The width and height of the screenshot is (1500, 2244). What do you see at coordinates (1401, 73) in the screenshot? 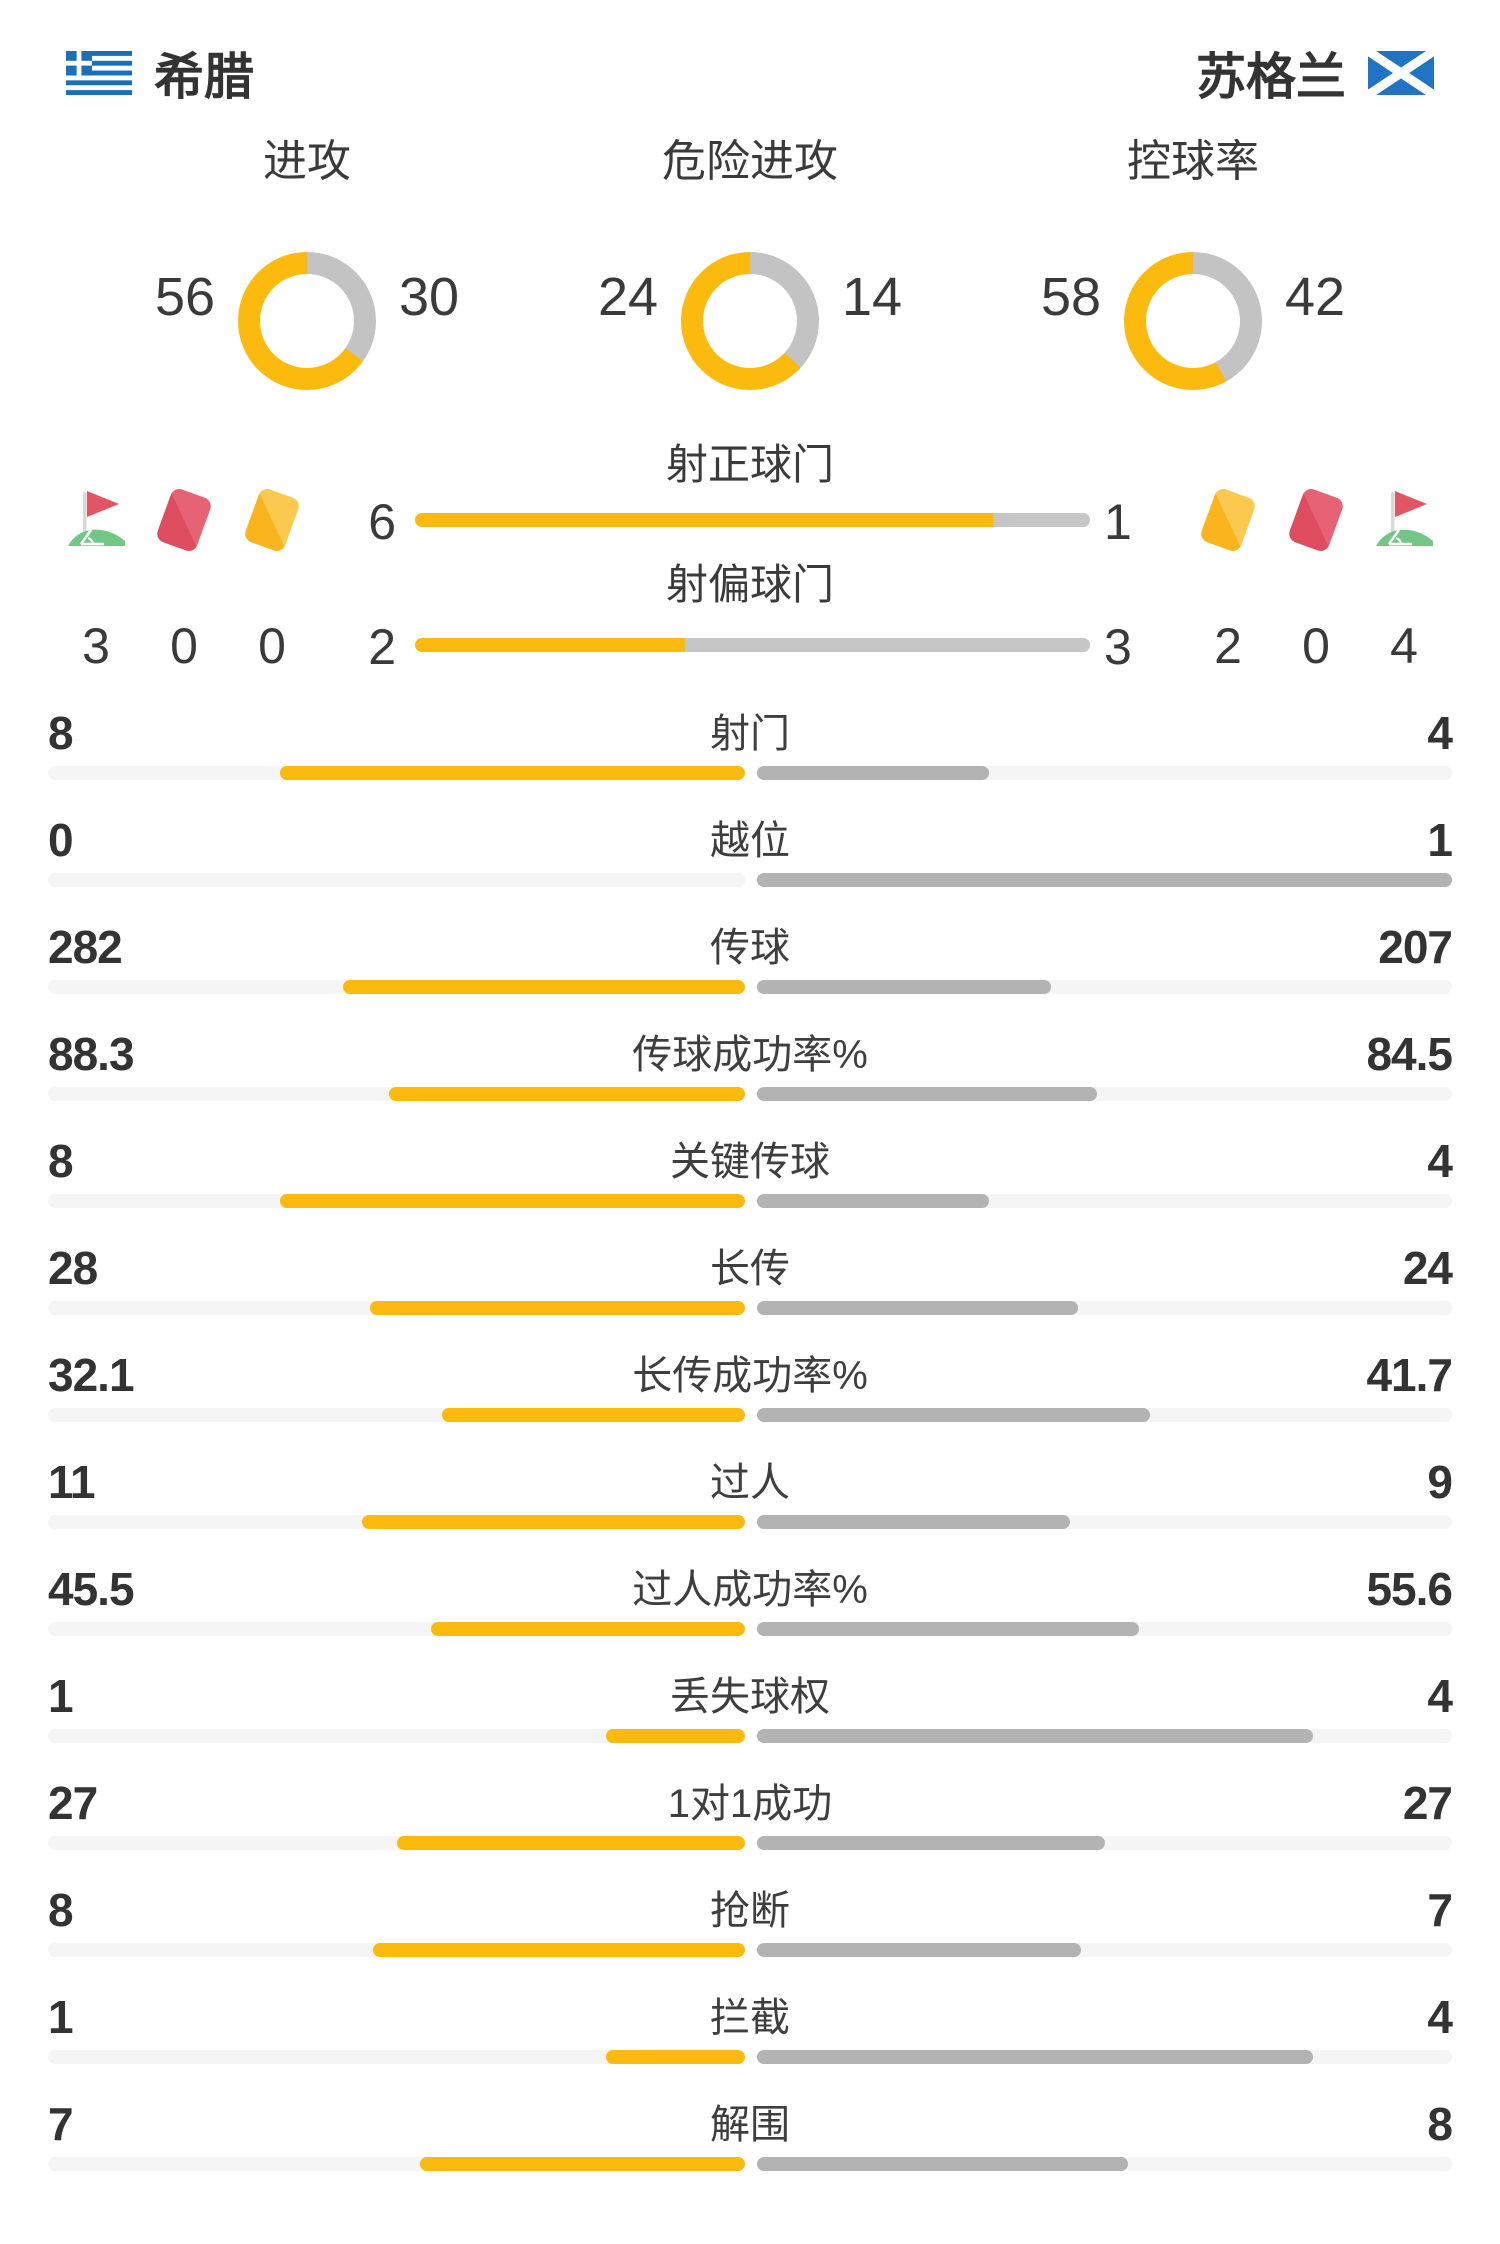
I see `scotland-flag-icon` at bounding box center [1401, 73].